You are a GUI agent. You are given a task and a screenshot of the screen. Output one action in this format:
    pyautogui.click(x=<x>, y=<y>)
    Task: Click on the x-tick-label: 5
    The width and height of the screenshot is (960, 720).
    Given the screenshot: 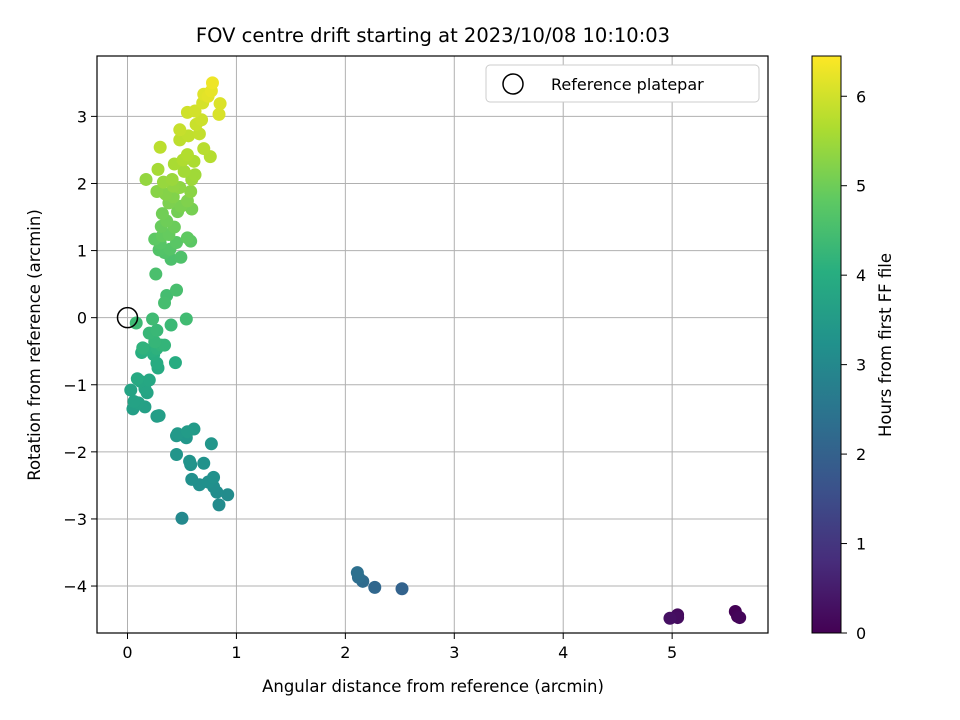 What is the action you would take?
    pyautogui.click(x=672, y=652)
    